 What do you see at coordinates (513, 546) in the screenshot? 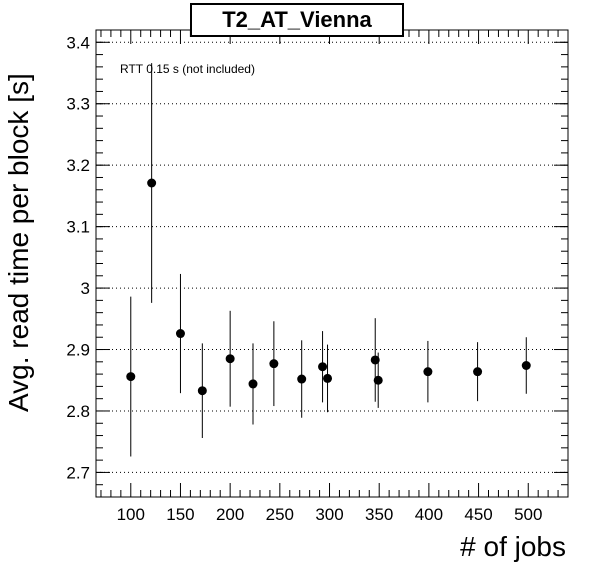
I see `x-axis-label: # of jobs` at bounding box center [513, 546].